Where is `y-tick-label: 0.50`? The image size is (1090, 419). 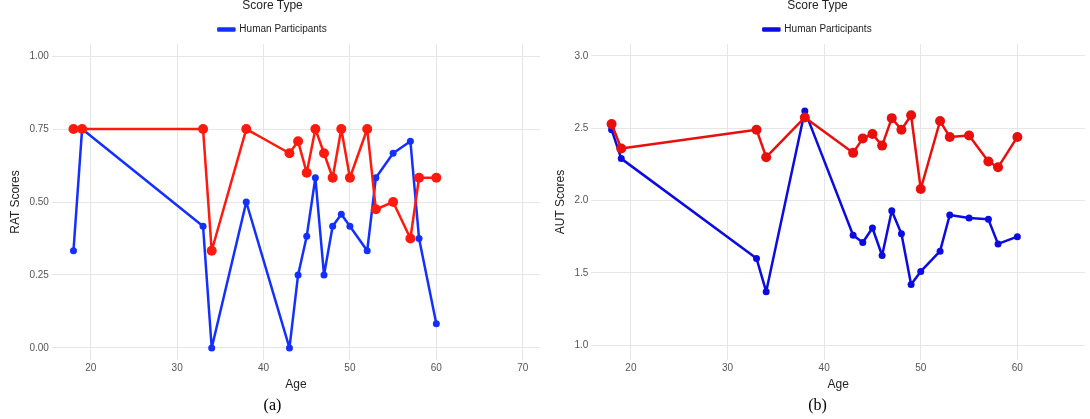
y-tick-label: 0.50 is located at coordinates (39, 201).